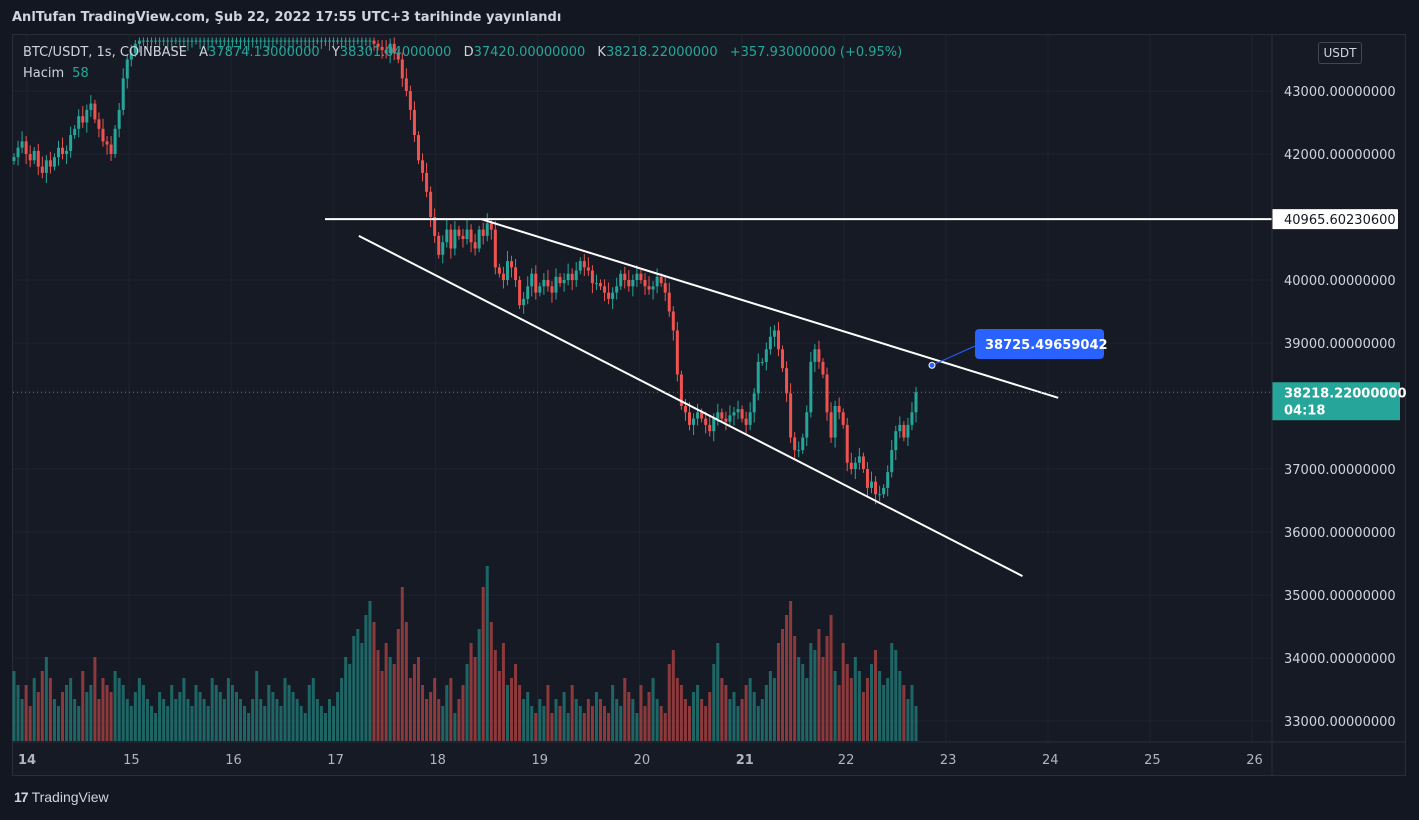 The width and height of the screenshot is (1419, 820). Describe the element at coordinates (1340, 155) in the screenshot. I see `price-tick-label: 42000.00000000` at that location.